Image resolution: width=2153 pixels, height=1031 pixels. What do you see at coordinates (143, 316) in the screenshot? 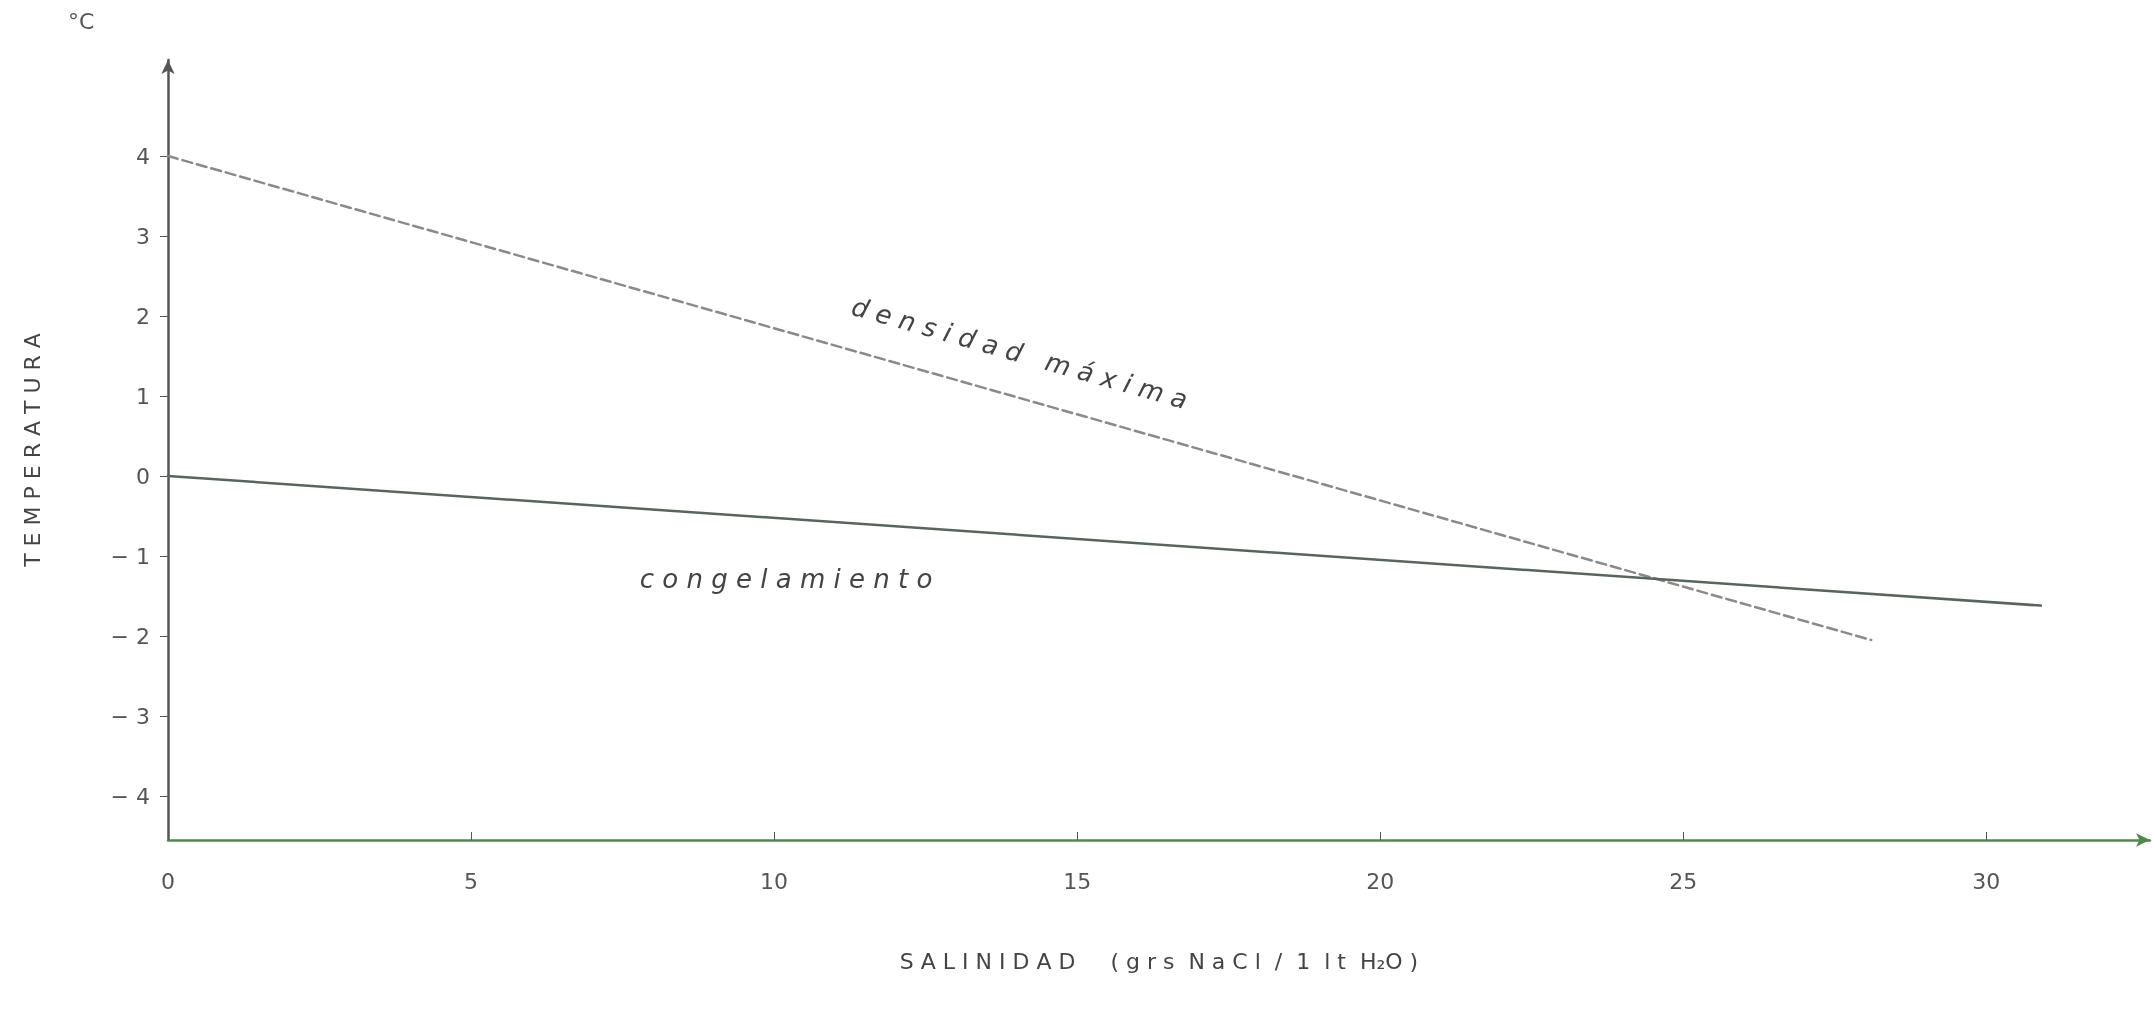
I see `y-tick-label: 2` at bounding box center [143, 316].